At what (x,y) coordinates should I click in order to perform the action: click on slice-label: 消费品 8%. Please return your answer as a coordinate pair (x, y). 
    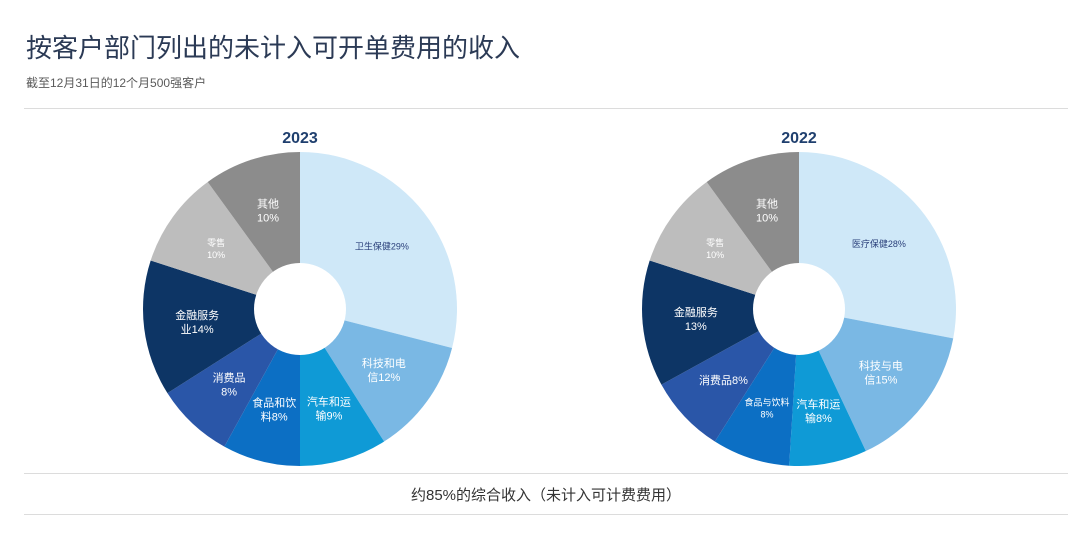
    Looking at the image, I should click on (229, 385).